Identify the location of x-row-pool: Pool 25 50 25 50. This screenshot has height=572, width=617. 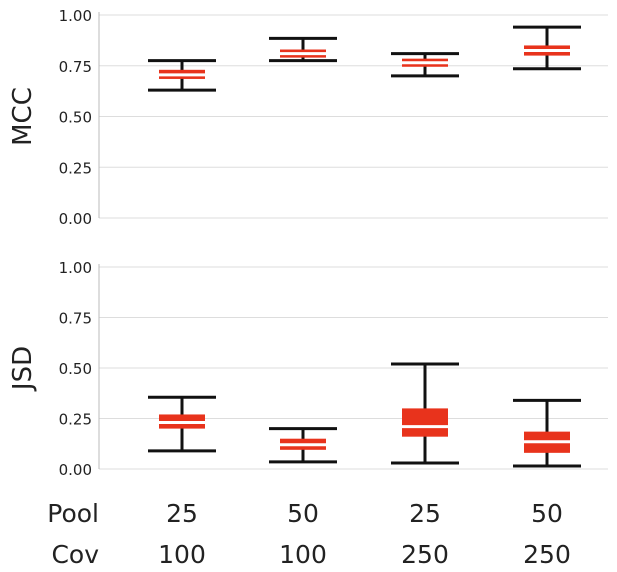
(305, 513).